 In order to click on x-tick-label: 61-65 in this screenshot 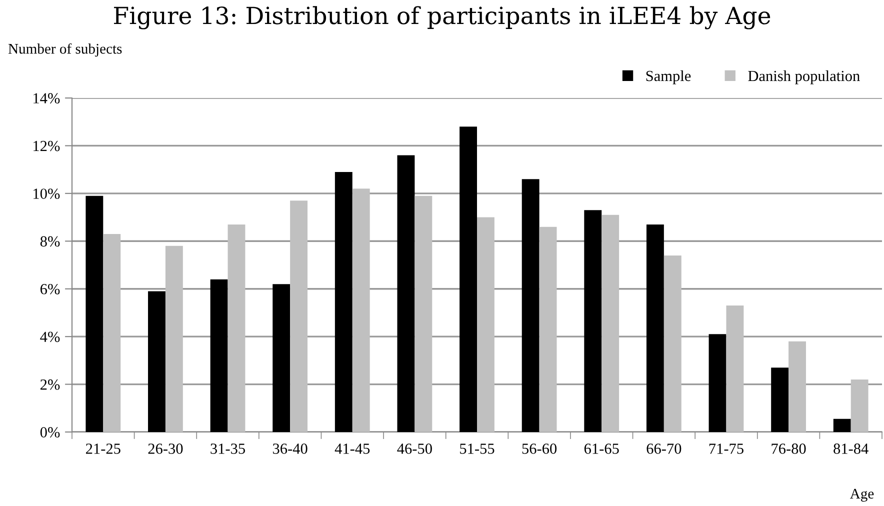, I will do `click(601, 449)`.